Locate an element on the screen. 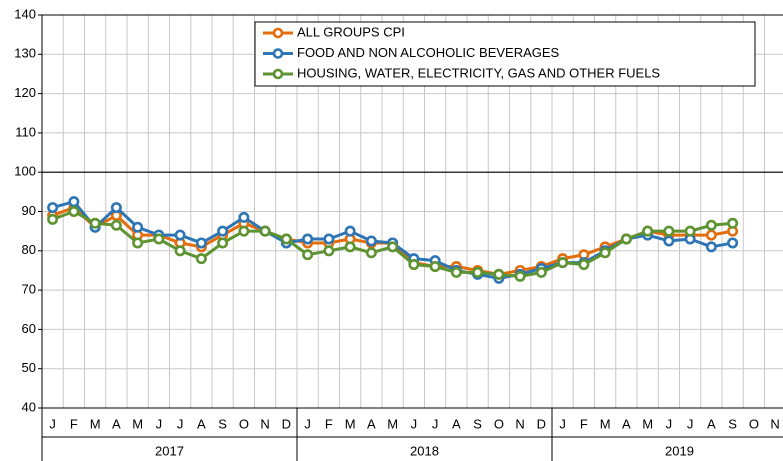  legend-label: FOOD AND NON ALCOHOLIC BEVERAGES is located at coordinates (428, 52).